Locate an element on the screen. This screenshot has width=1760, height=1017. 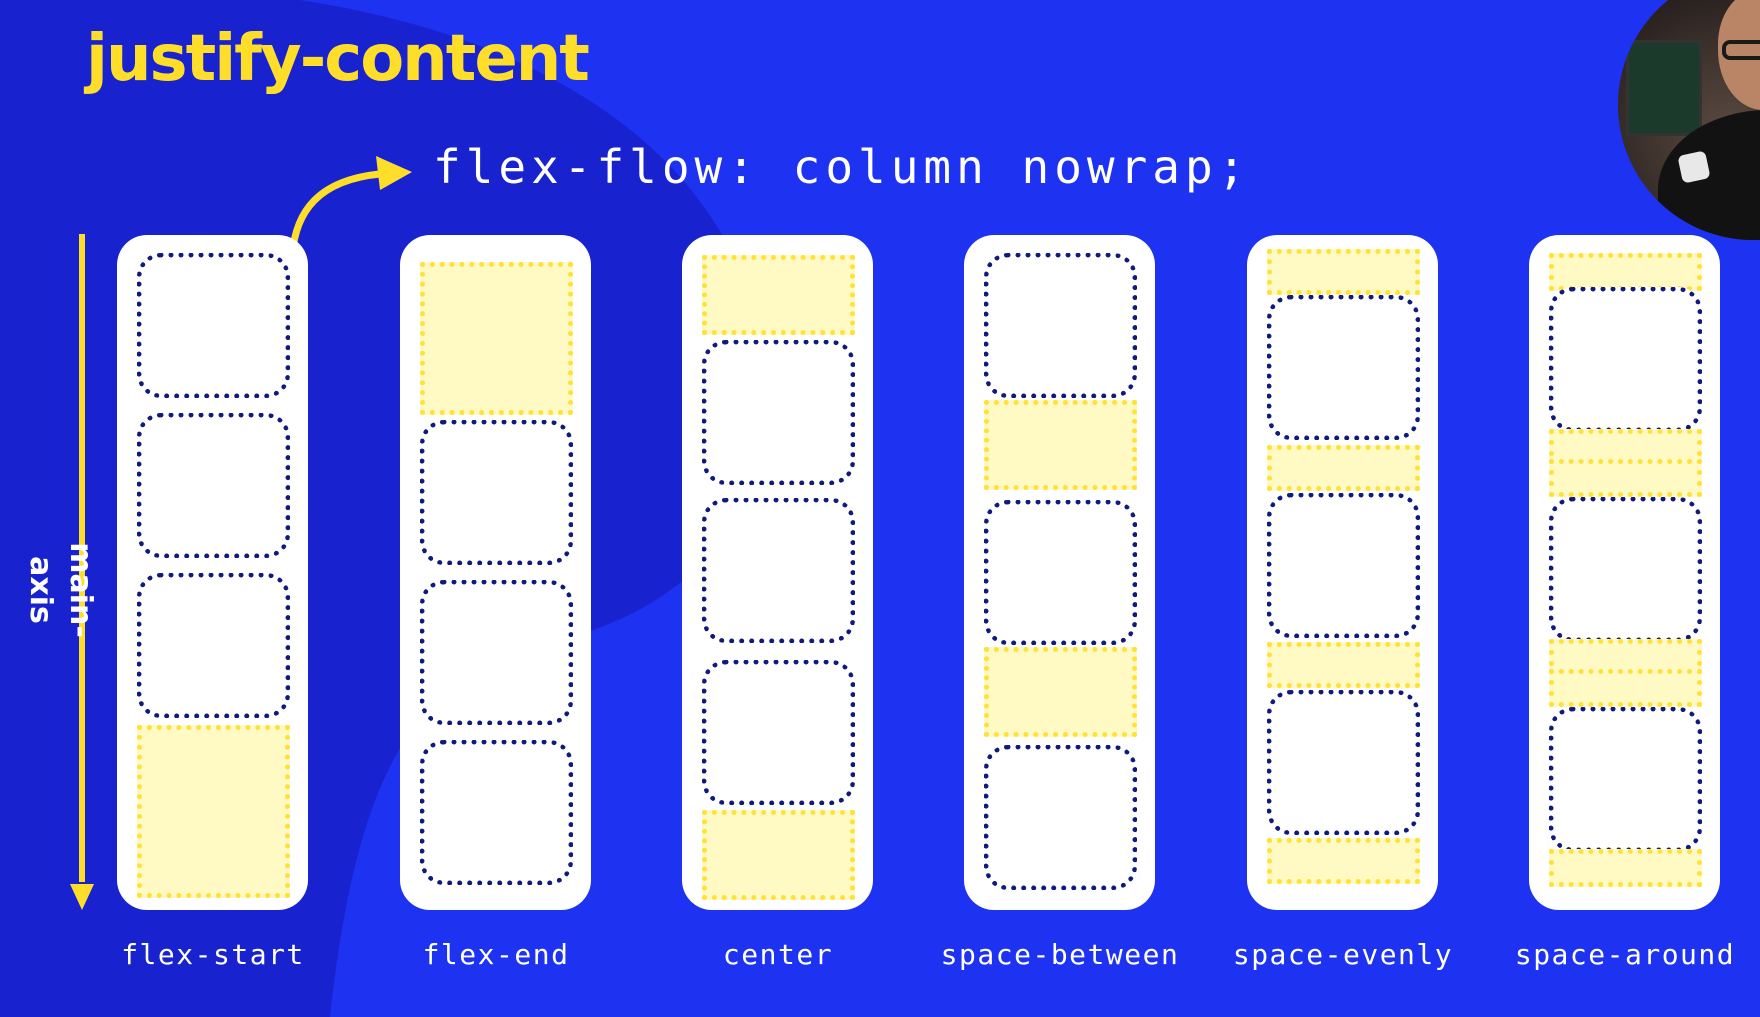
shirt-logo-icon is located at coordinates (1694, 167).